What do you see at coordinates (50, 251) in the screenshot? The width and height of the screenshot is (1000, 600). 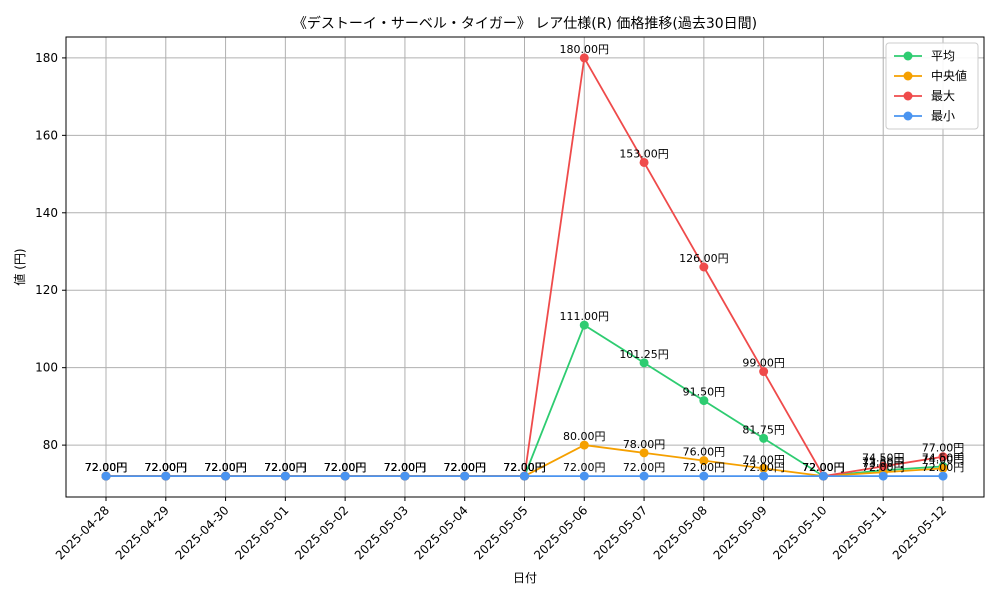 I see `y-axis: 80 100 120 140 160 180` at bounding box center [50, 251].